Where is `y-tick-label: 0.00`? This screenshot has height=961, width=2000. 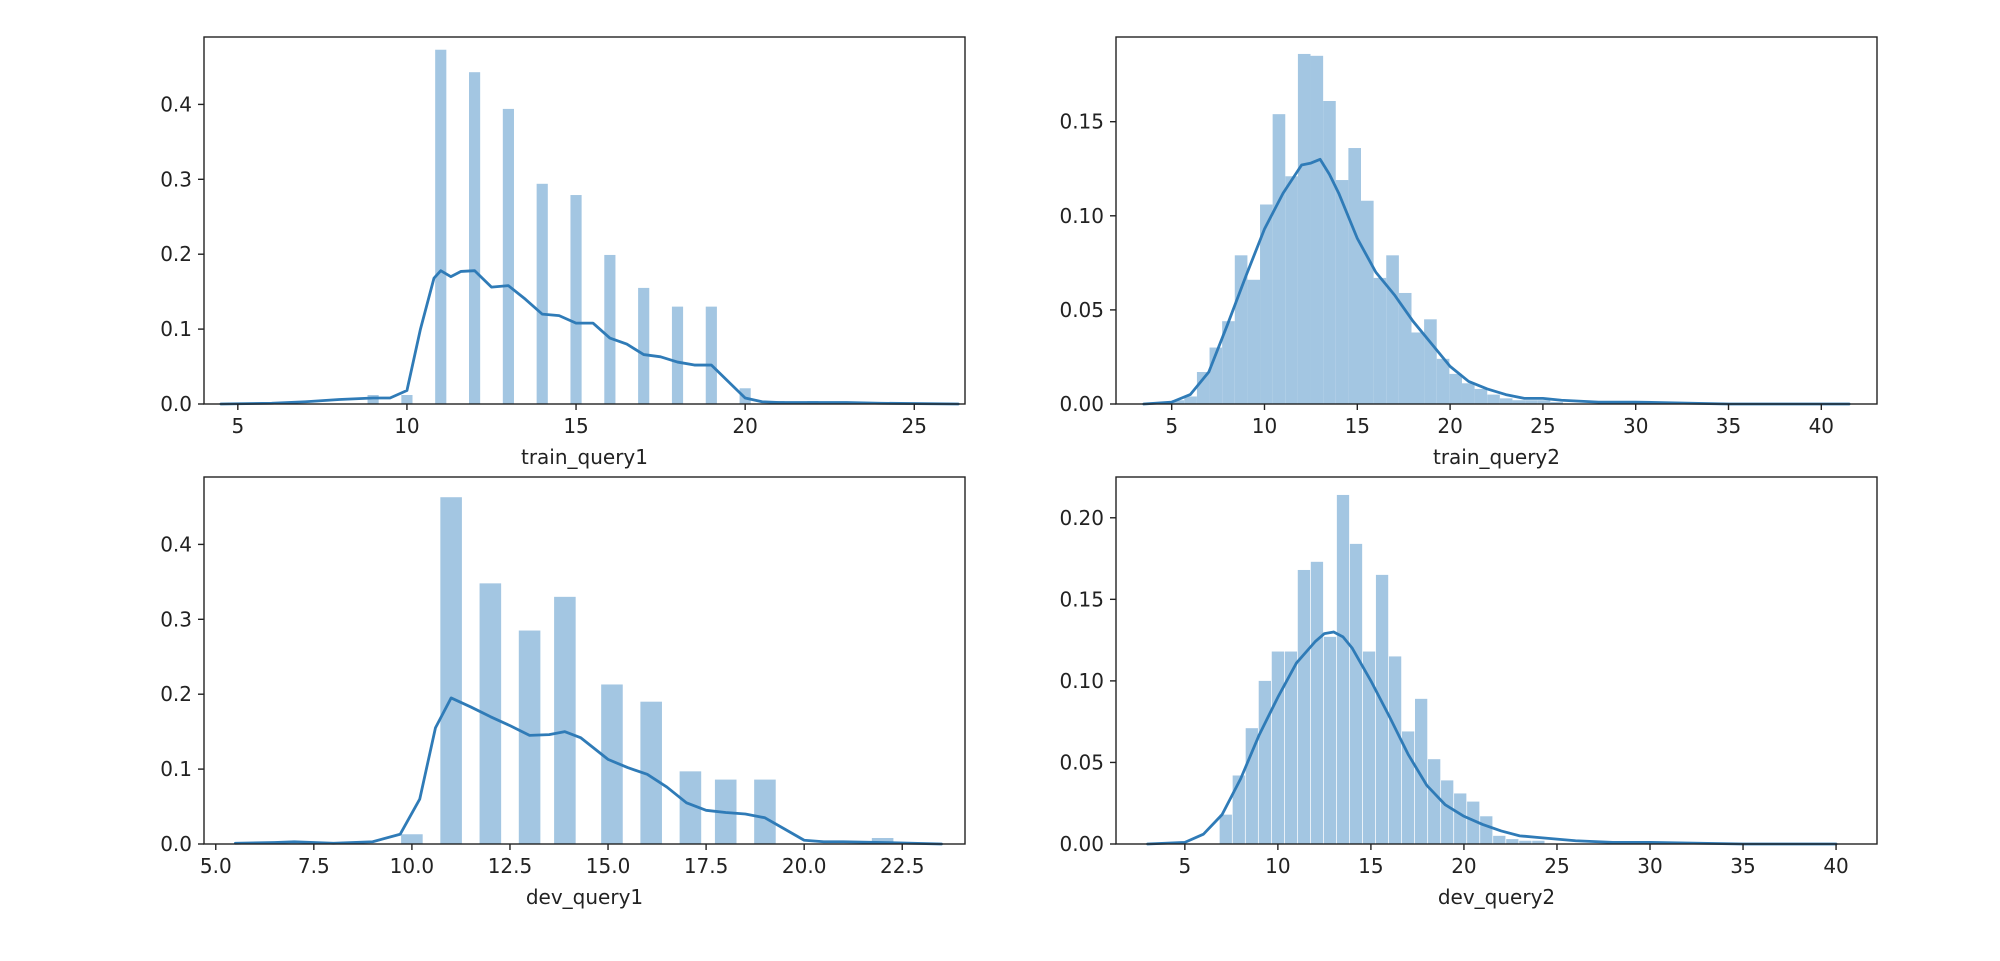
y-tick-label: 0.00 is located at coordinates (1081, 404).